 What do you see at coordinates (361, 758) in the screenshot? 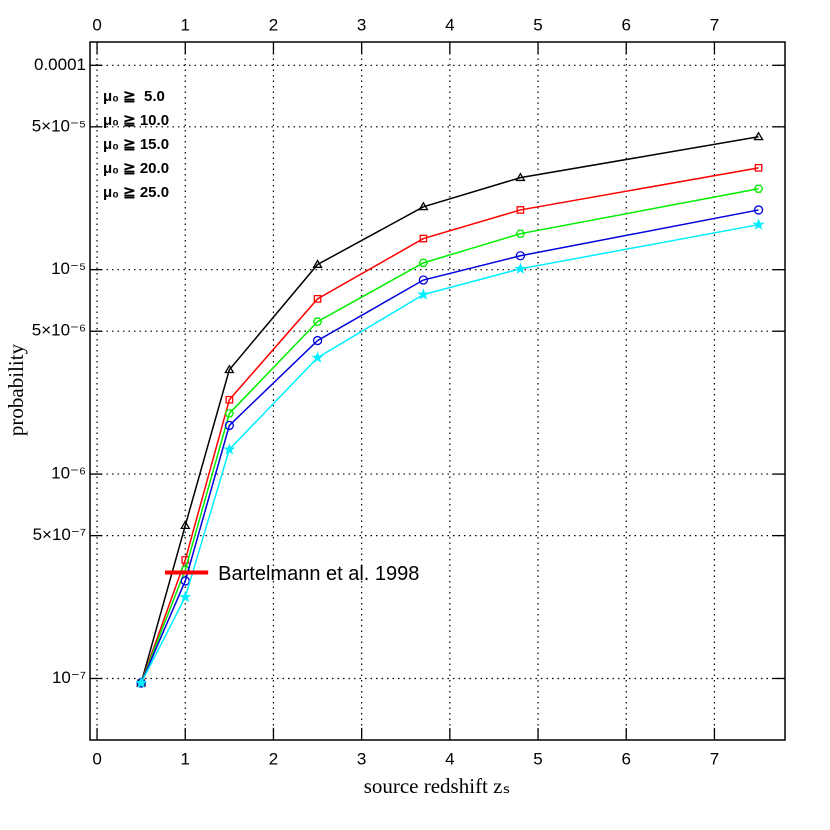
I see `x-tick-label: 3` at bounding box center [361, 758].